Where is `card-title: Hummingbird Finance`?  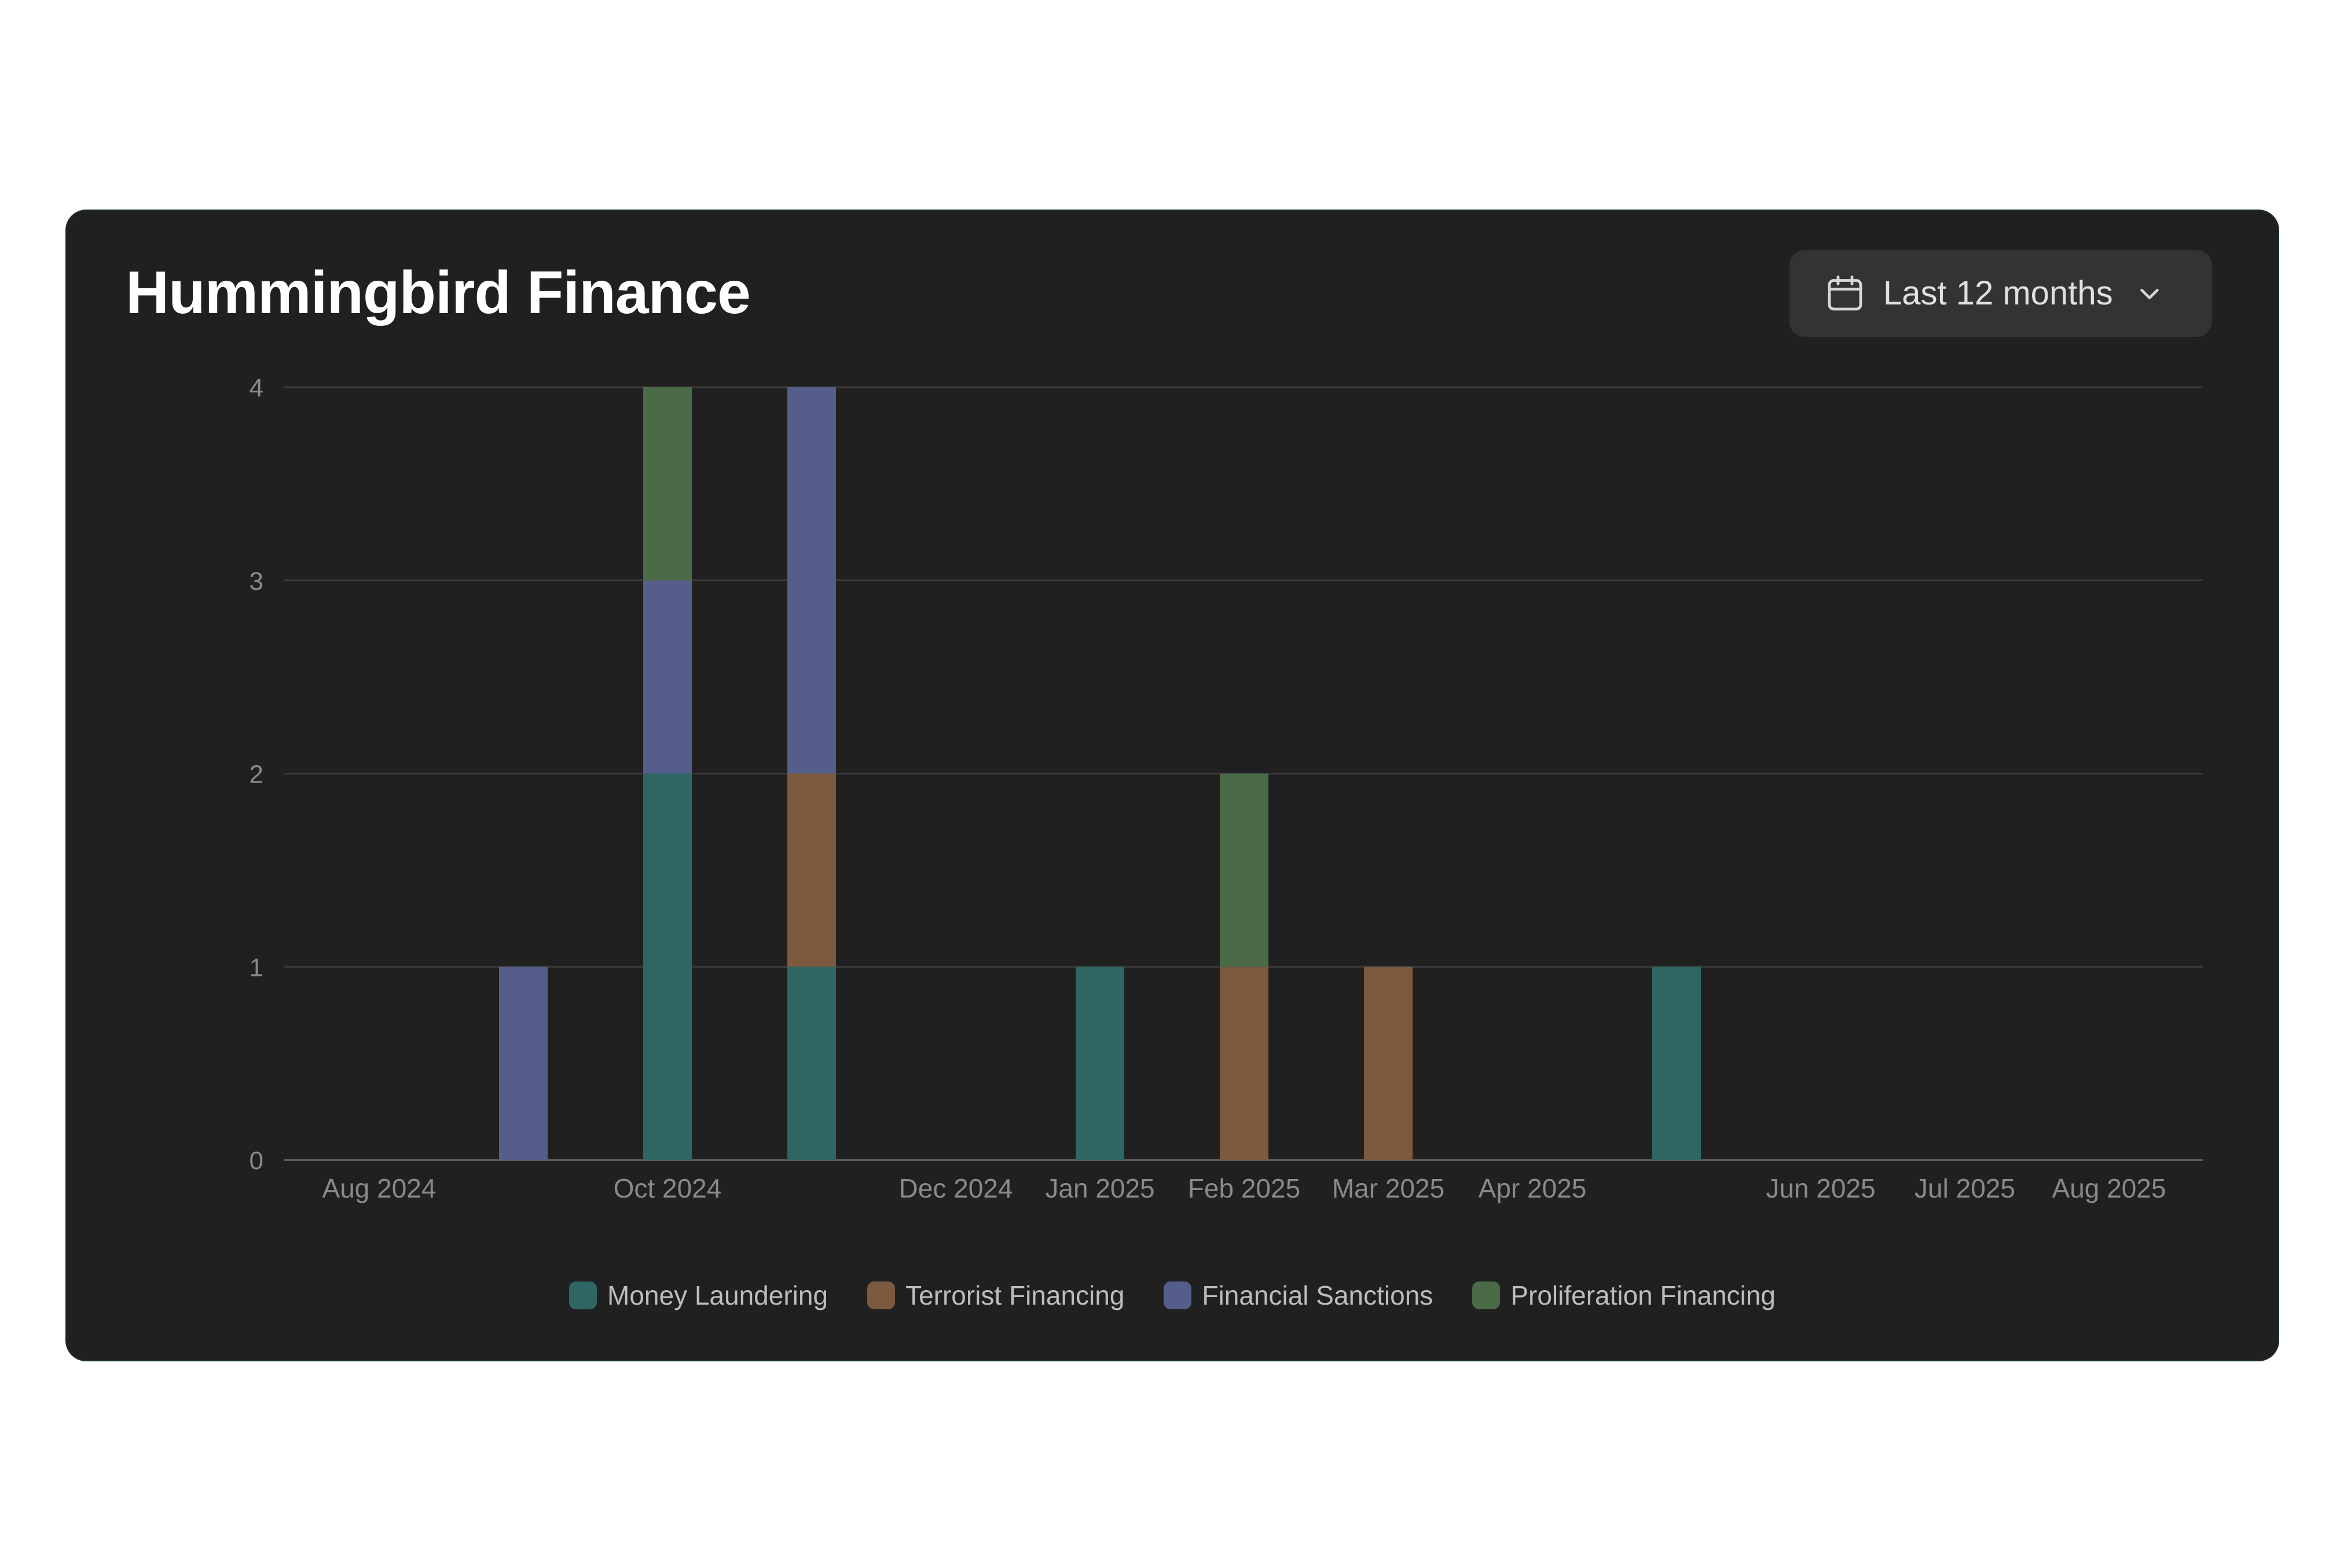
card-title: Hummingbird Finance is located at coordinates (439, 292).